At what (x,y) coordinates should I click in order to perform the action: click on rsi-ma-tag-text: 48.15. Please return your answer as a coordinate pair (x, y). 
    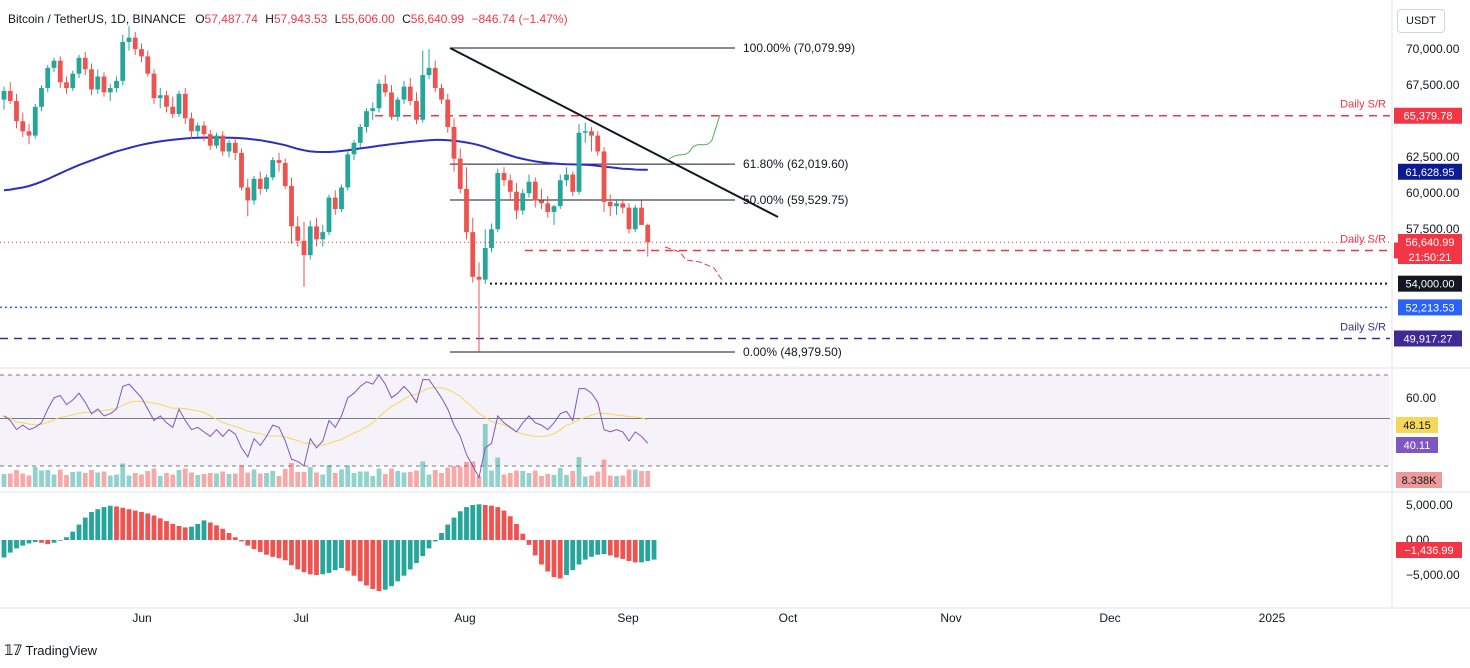
    Looking at the image, I should click on (1417, 426).